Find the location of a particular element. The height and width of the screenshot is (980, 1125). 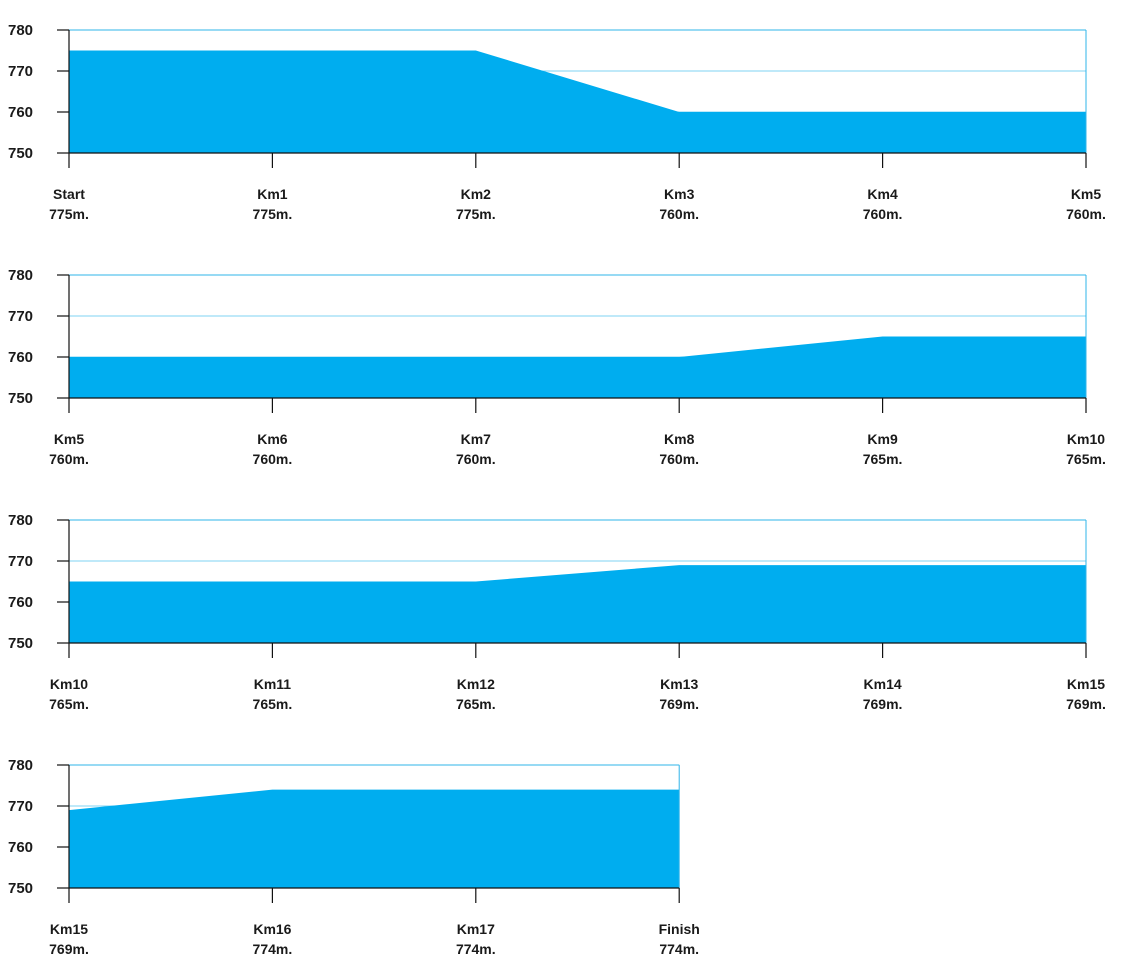

x-tick-label: Km7 is located at coordinates (476, 439).